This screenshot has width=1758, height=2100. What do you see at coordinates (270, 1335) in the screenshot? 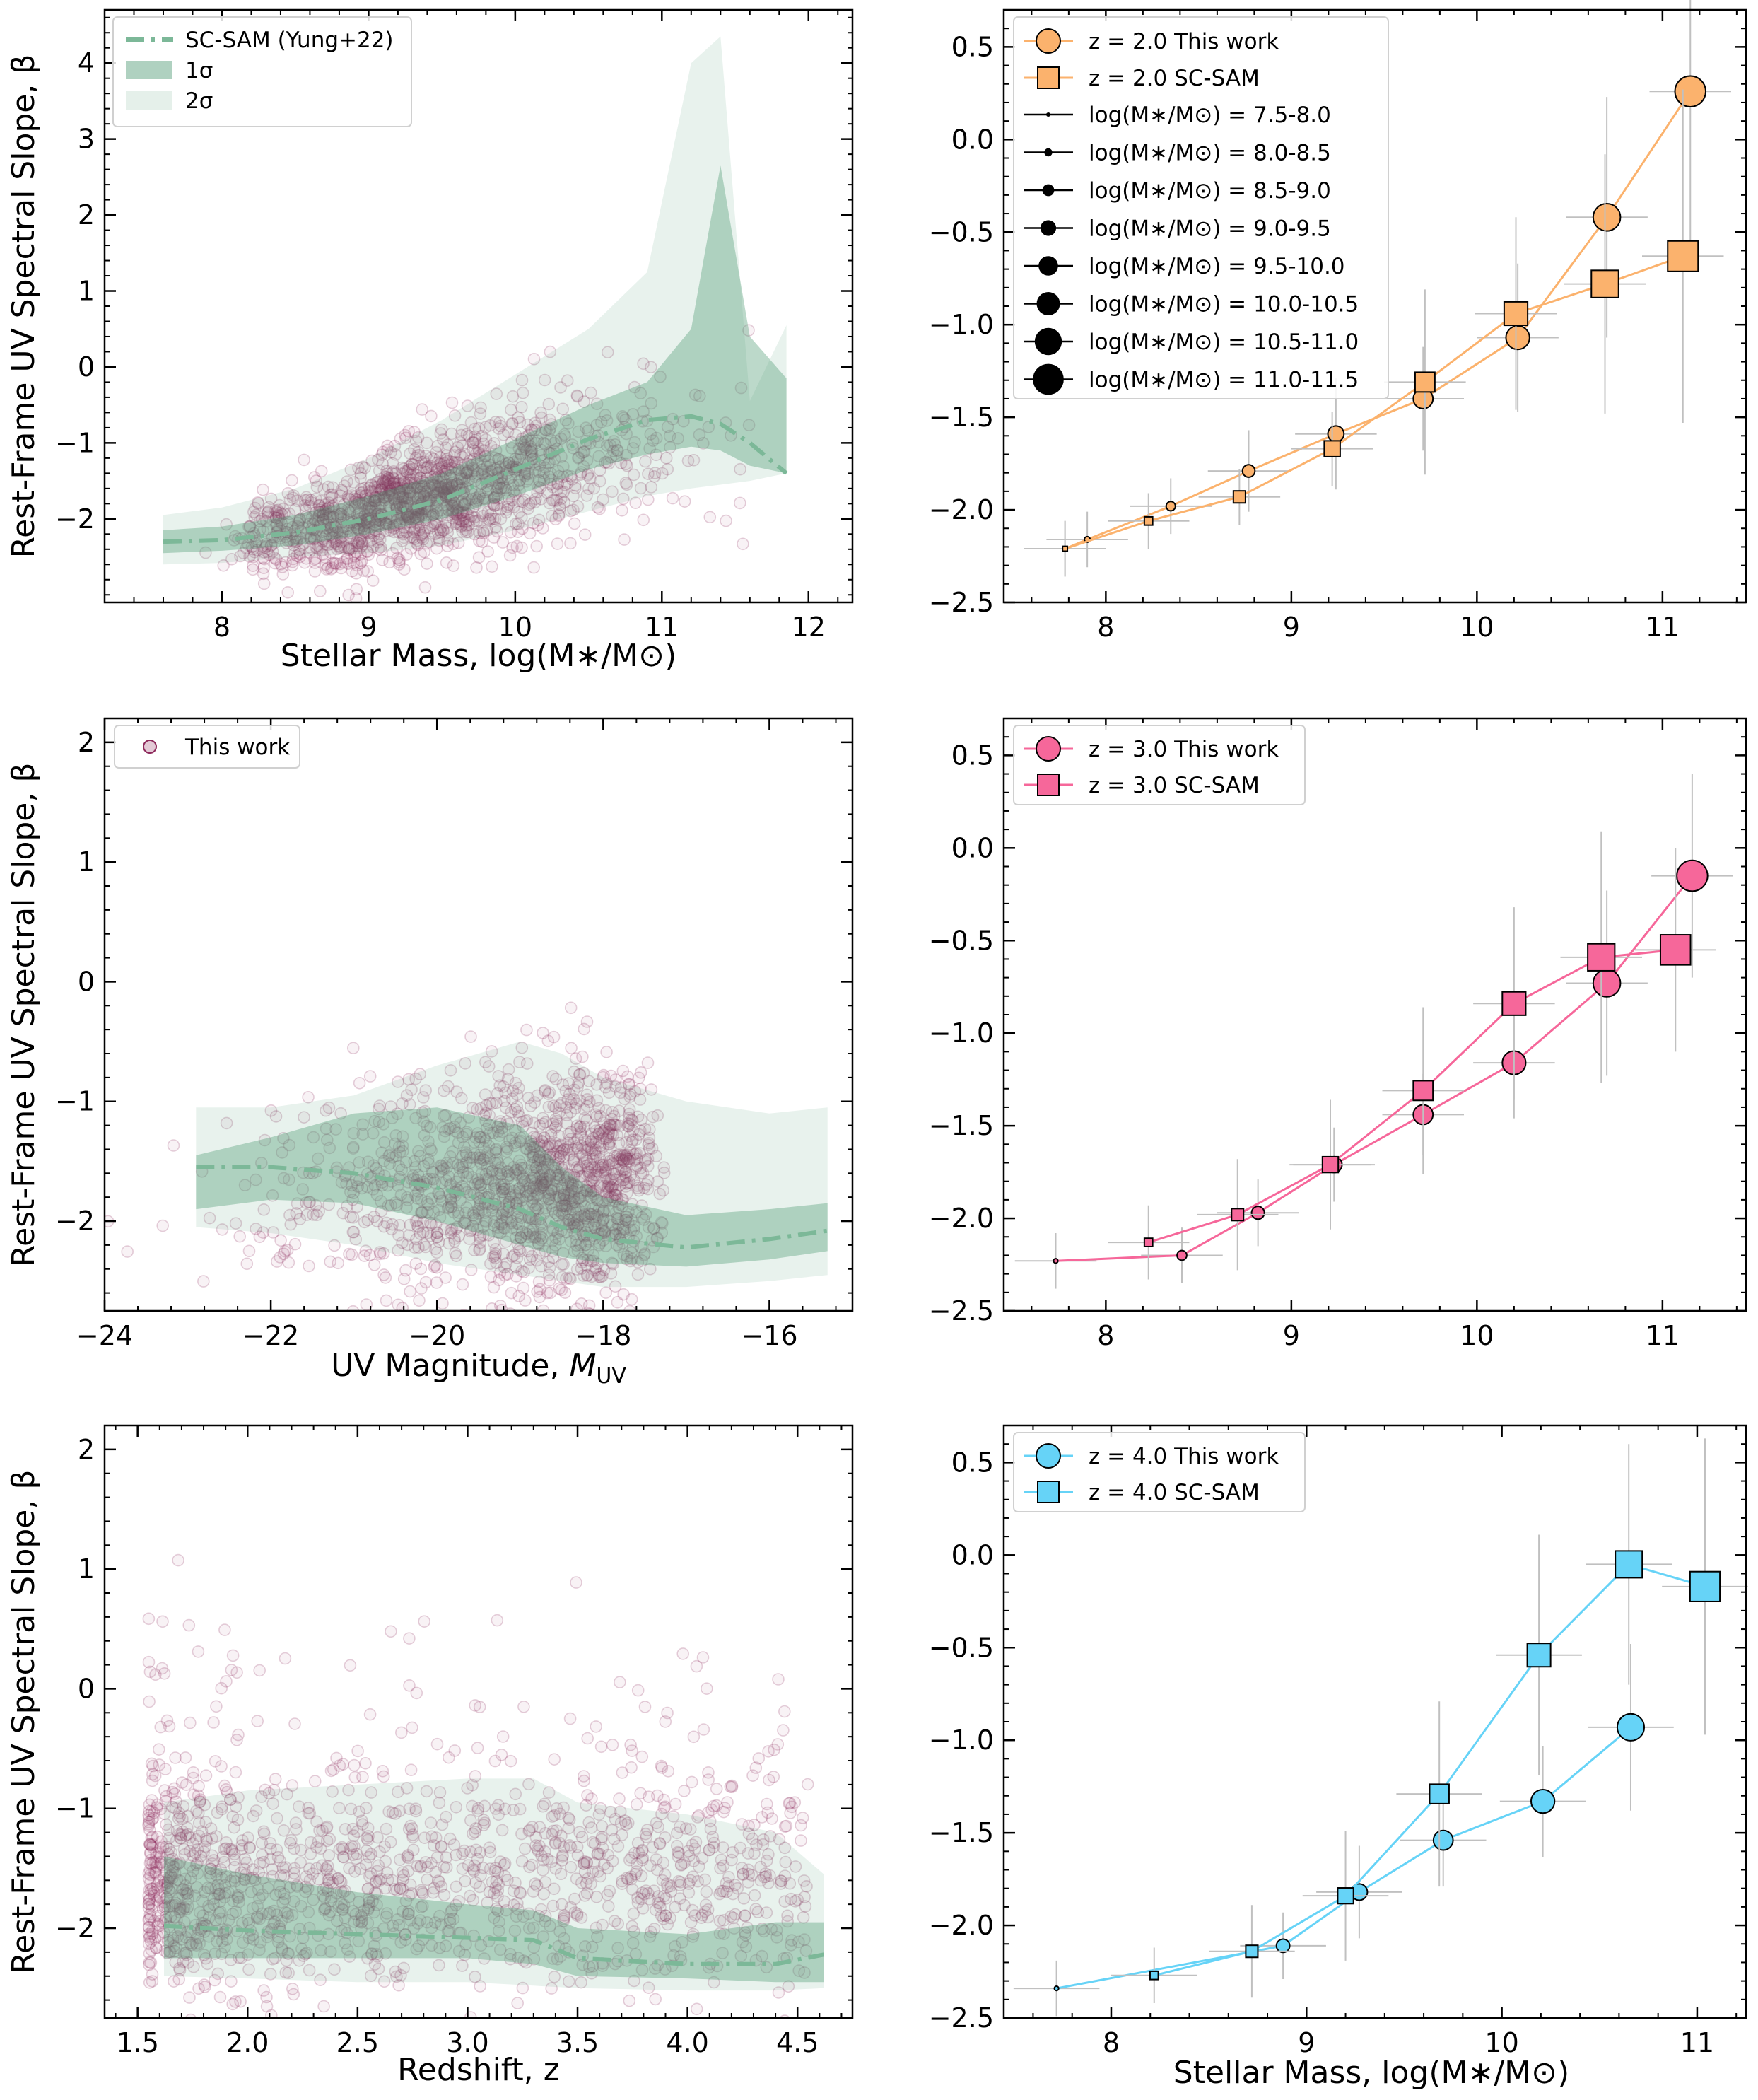
I see `x-tick-label: −22` at bounding box center [270, 1335].